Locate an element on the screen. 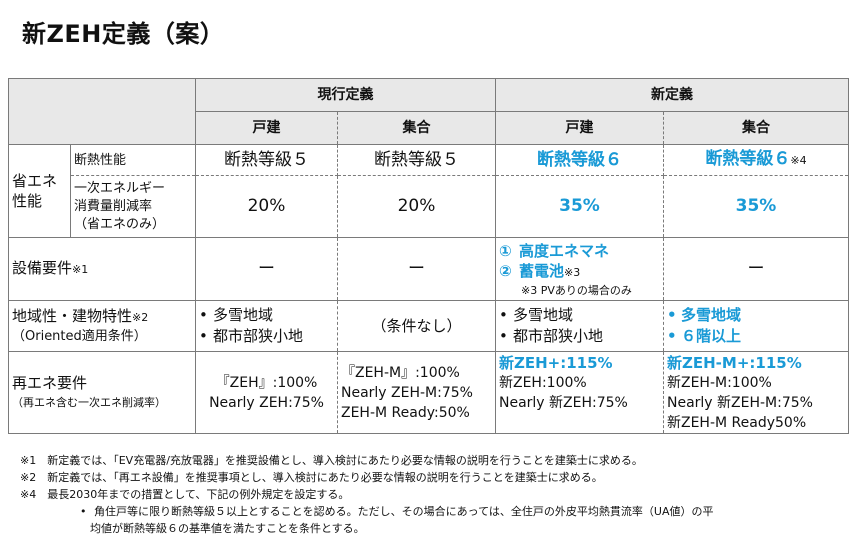 Image resolution: width=853 pixels, height=537 pixels. page-title: 新ZEH定義（案） is located at coordinates (123, 34).